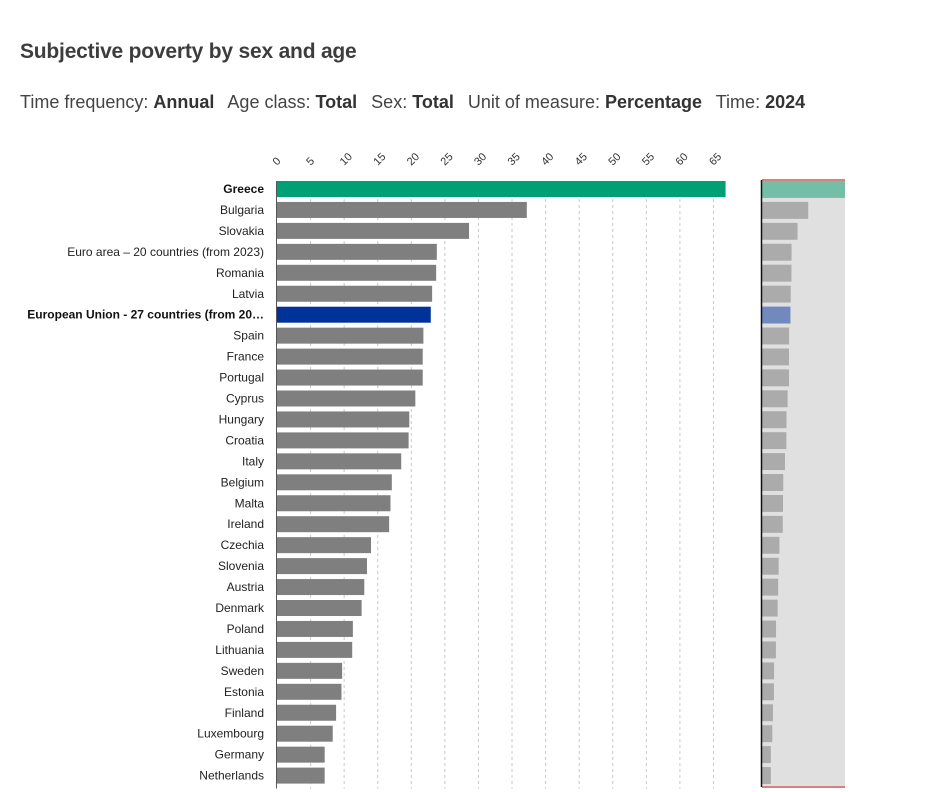 Image resolution: width=928 pixels, height=792 pixels. I want to click on filter-value-sex: Total, so click(433, 102).